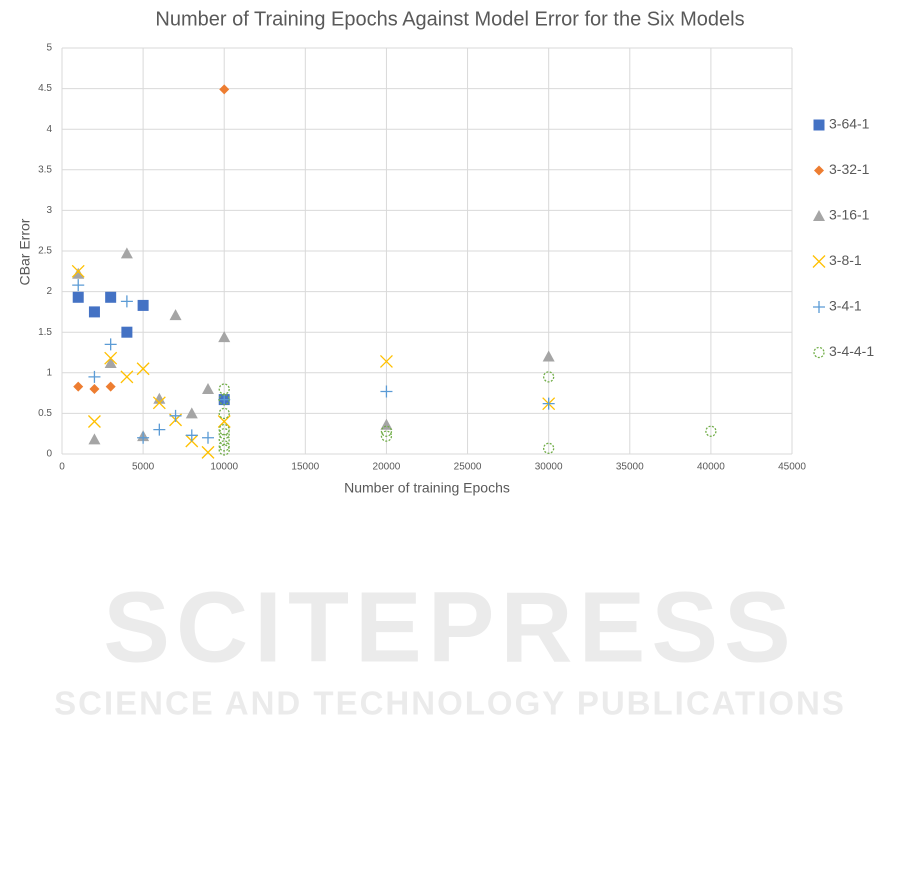 The image size is (901, 895). I want to click on legend-label: 3-64-1, so click(849, 124).